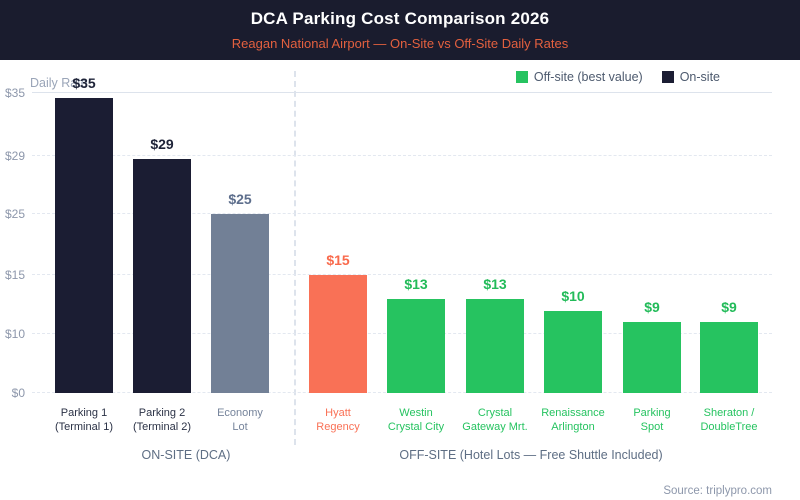 The image size is (800, 500). What do you see at coordinates (495, 346) in the screenshot?
I see `bar-crystal` at bounding box center [495, 346].